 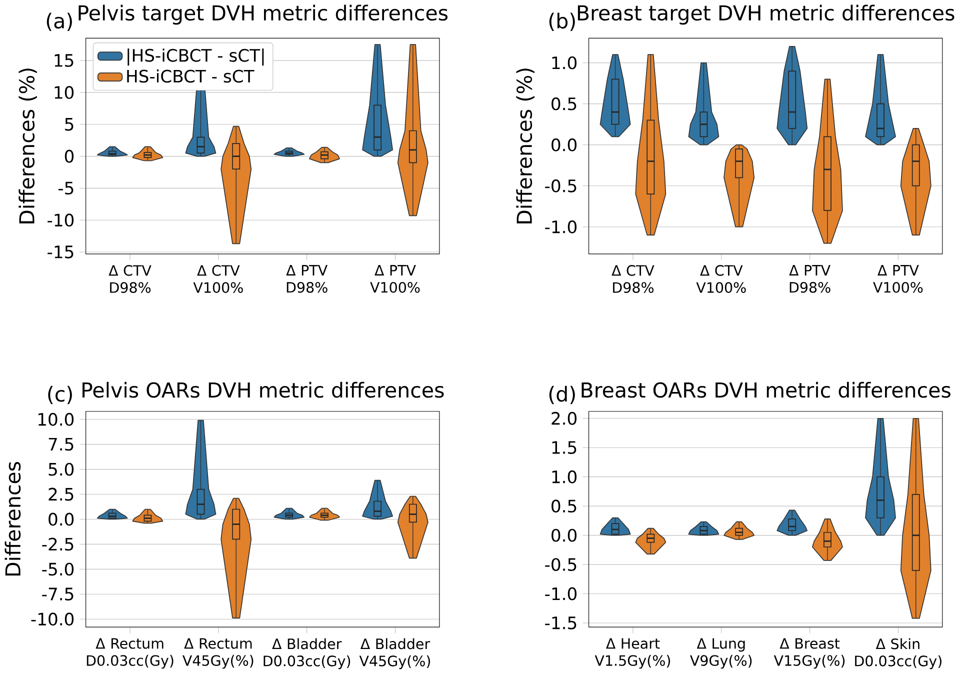 I want to click on y-tick-label: 0, so click(x=69, y=156).